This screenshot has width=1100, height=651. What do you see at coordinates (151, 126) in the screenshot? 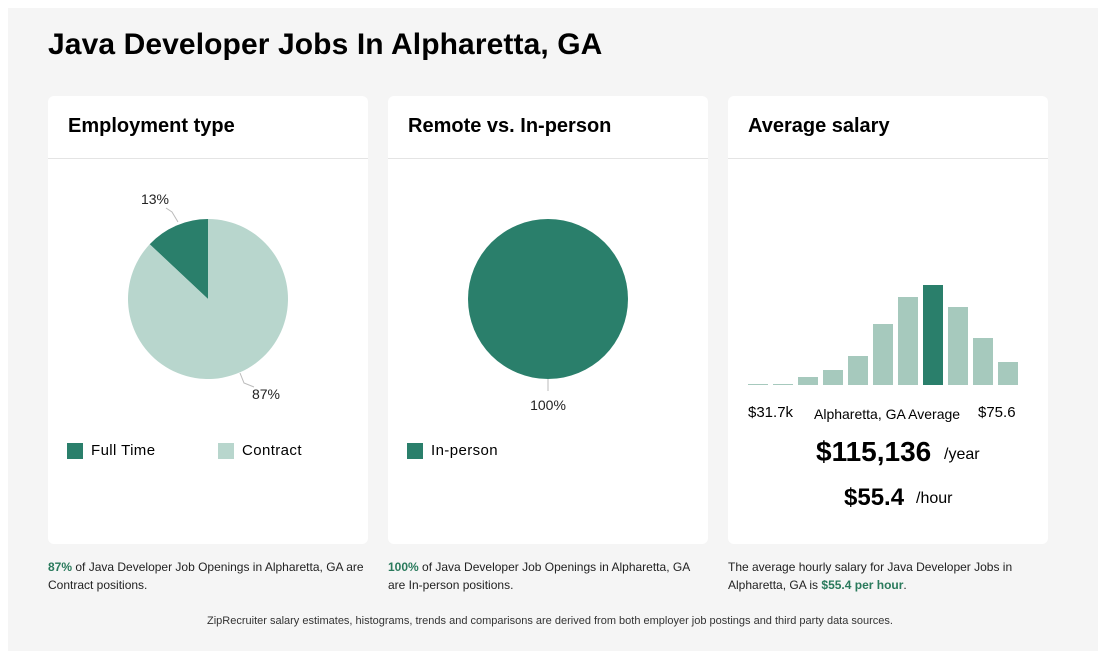
I see `card-title: Employment type` at bounding box center [151, 126].